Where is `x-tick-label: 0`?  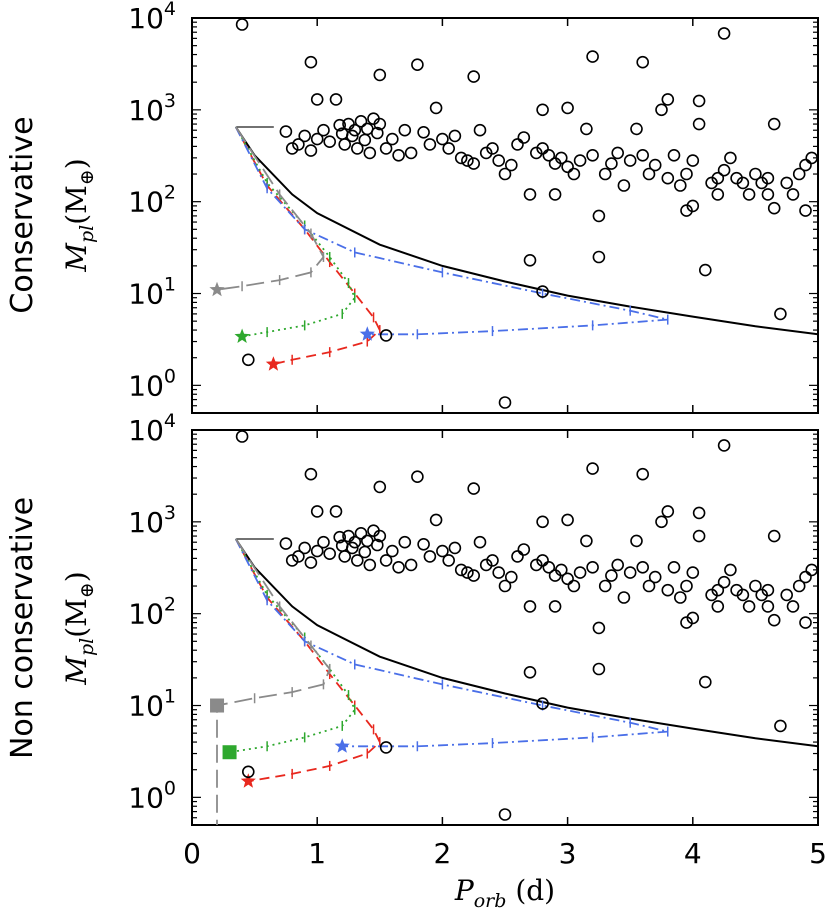
x-tick-label: 0 is located at coordinates (192, 853).